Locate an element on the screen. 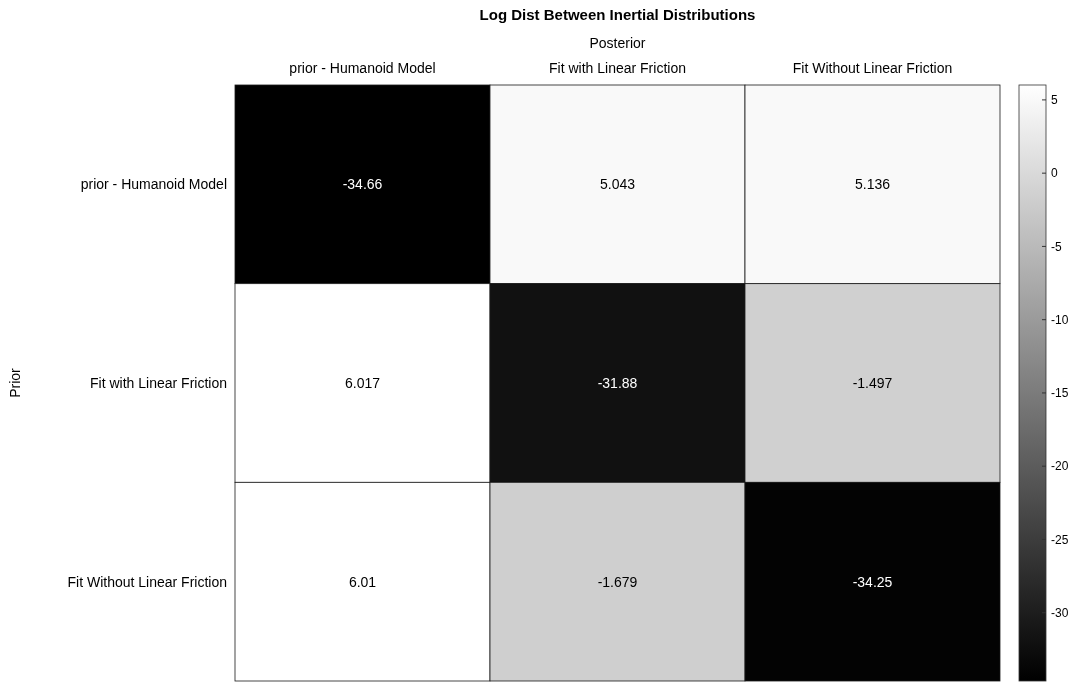 The image size is (1081, 683). y-tick-label: Fit with Linear Friction is located at coordinates (158, 382).